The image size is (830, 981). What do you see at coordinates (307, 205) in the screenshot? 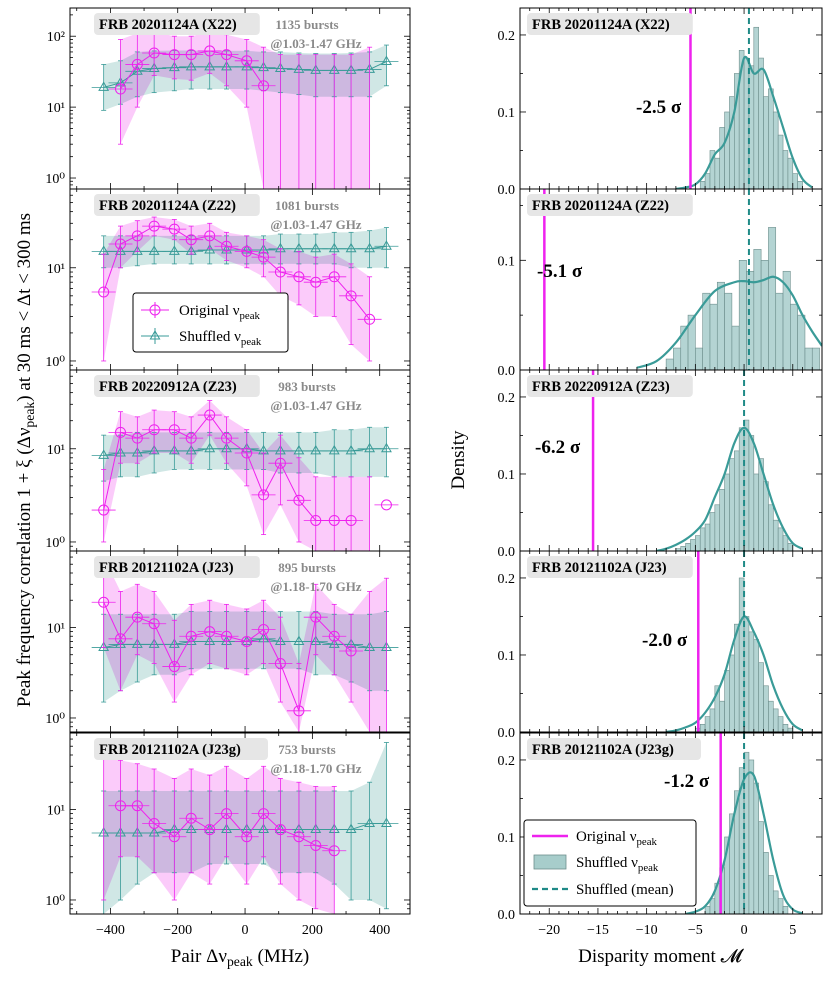
I see `burst-count: 1081 bursts` at bounding box center [307, 205].